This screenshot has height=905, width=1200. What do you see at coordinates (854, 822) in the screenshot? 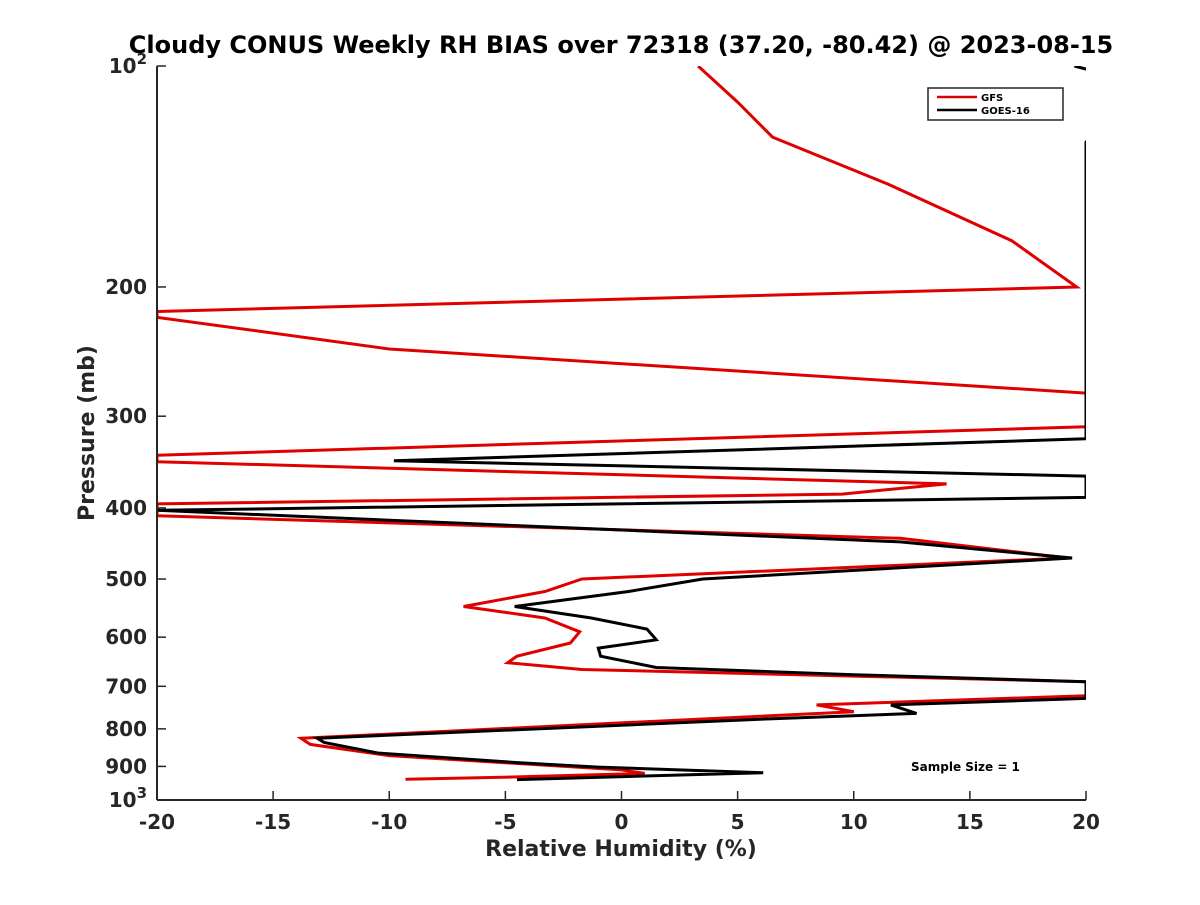
I see `x-tick-label: 10` at bounding box center [854, 822].